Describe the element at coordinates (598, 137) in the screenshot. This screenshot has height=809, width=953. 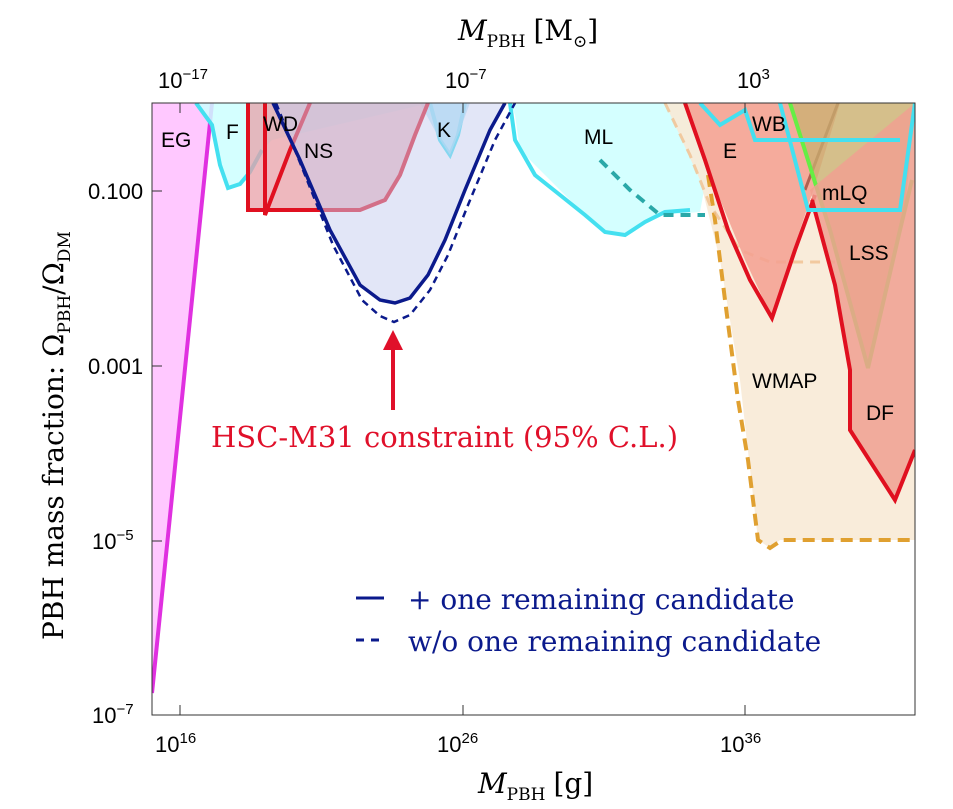
I see `label-ml: ML` at that location.